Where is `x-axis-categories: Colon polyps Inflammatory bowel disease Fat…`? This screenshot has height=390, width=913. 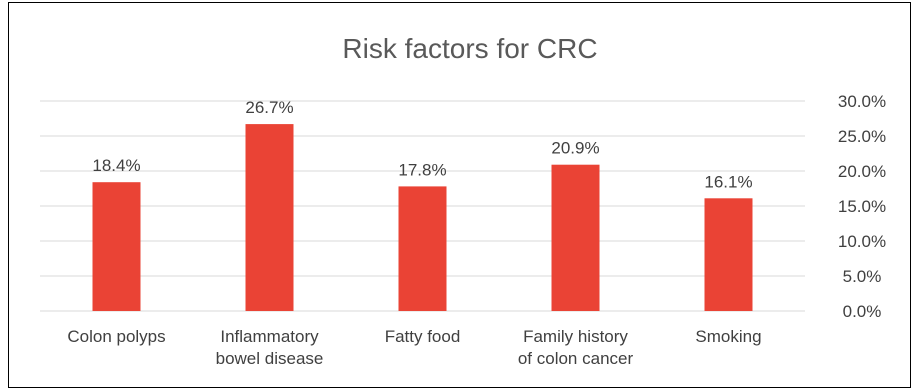
x-axis-categories: Colon polyps Inflammatory bowel disease Fat… is located at coordinates (414, 347).